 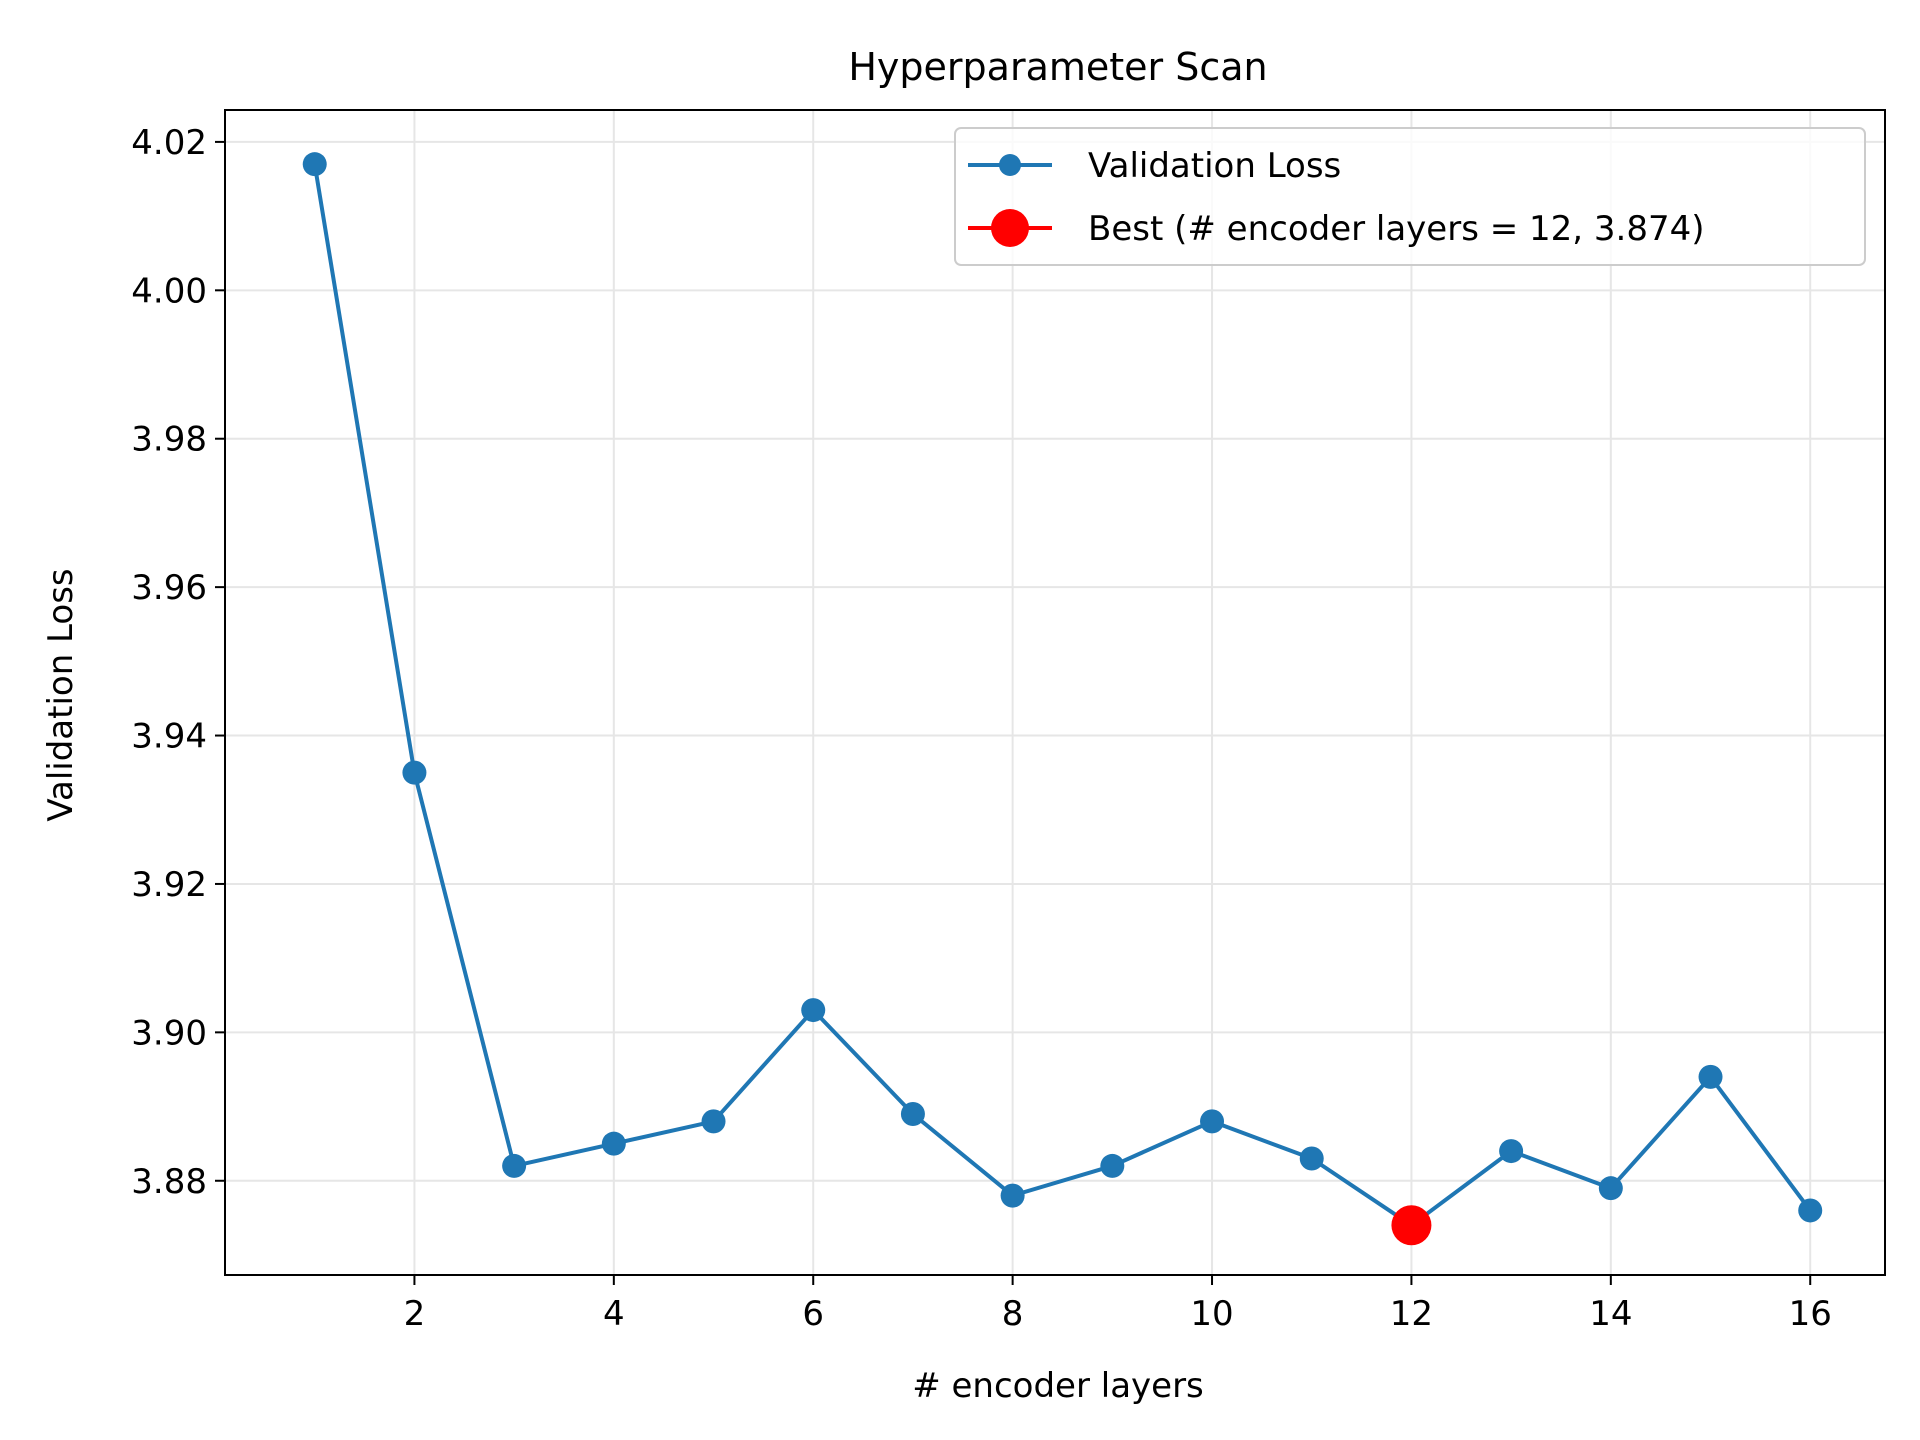 What do you see at coordinates (169, 588) in the screenshot?
I see `y-tick-label: 3.96` at bounding box center [169, 588].